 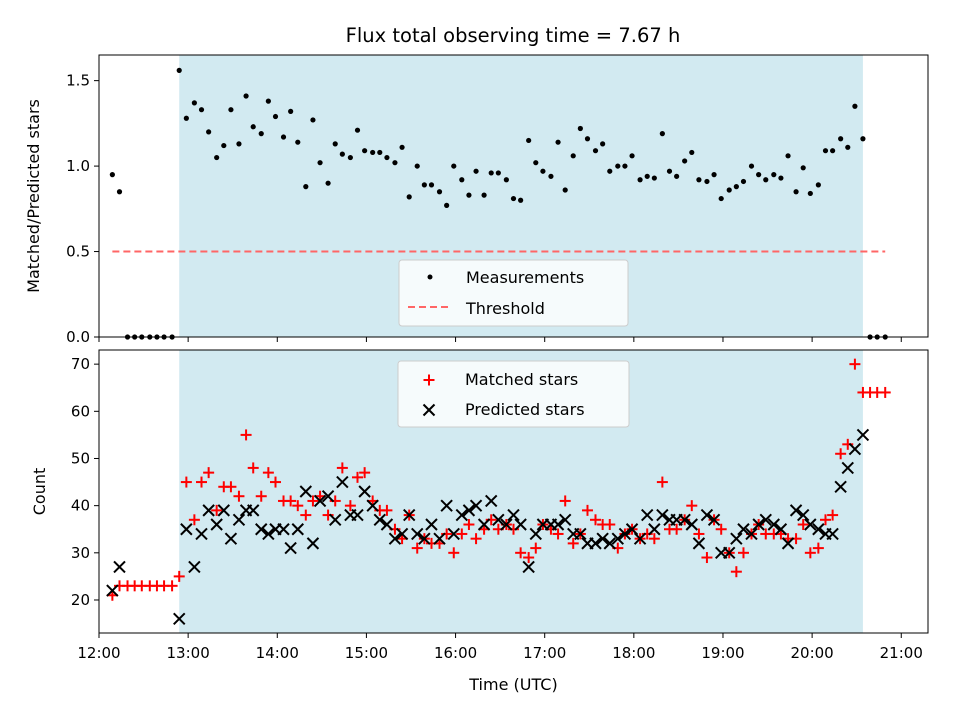 I want to click on predicted-legend-marker, so click(x=429, y=410).